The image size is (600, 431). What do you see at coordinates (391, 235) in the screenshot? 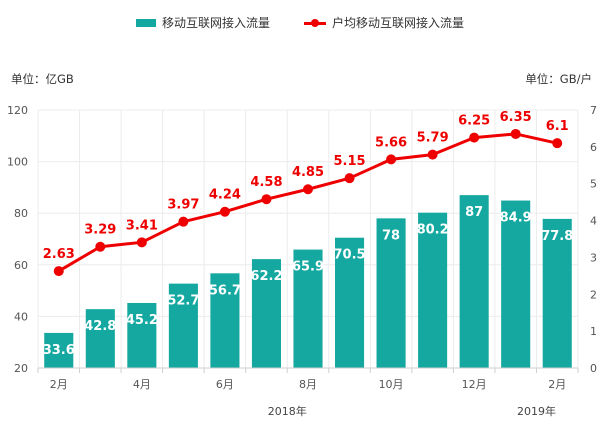
I see `bar-value-label: 78` at bounding box center [391, 235].